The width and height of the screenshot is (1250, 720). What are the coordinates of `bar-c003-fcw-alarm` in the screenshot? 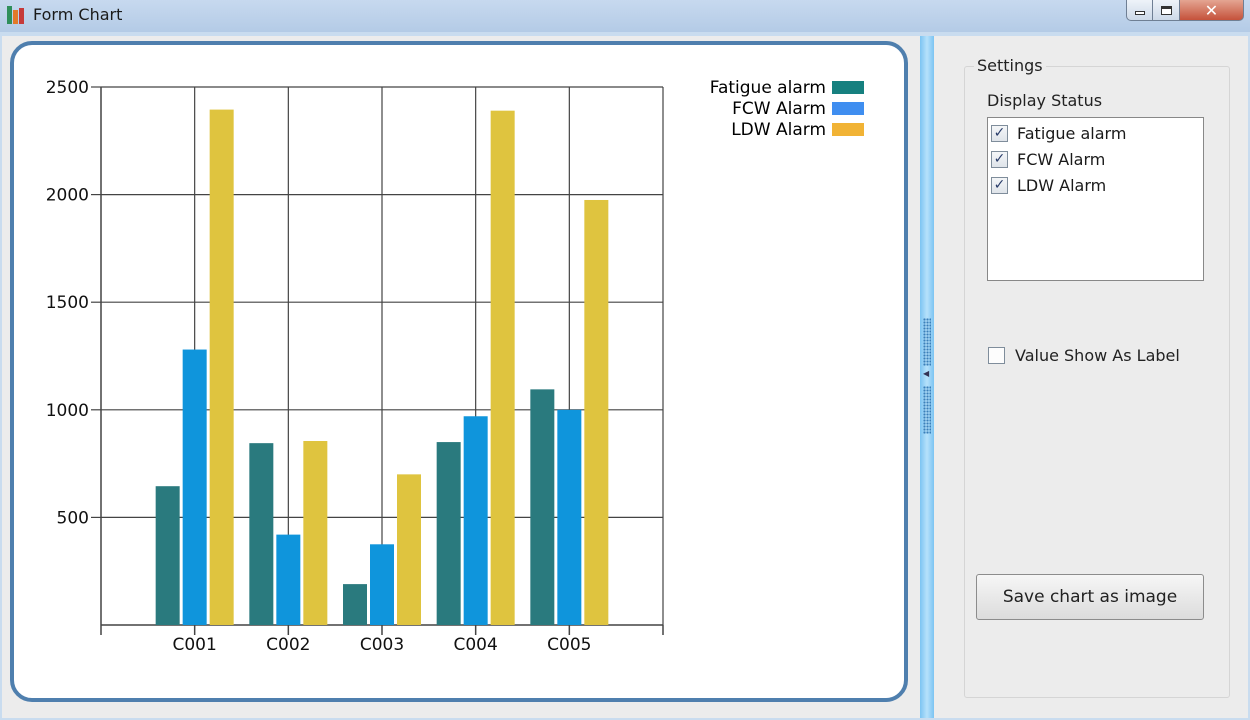 It's located at (382, 584).